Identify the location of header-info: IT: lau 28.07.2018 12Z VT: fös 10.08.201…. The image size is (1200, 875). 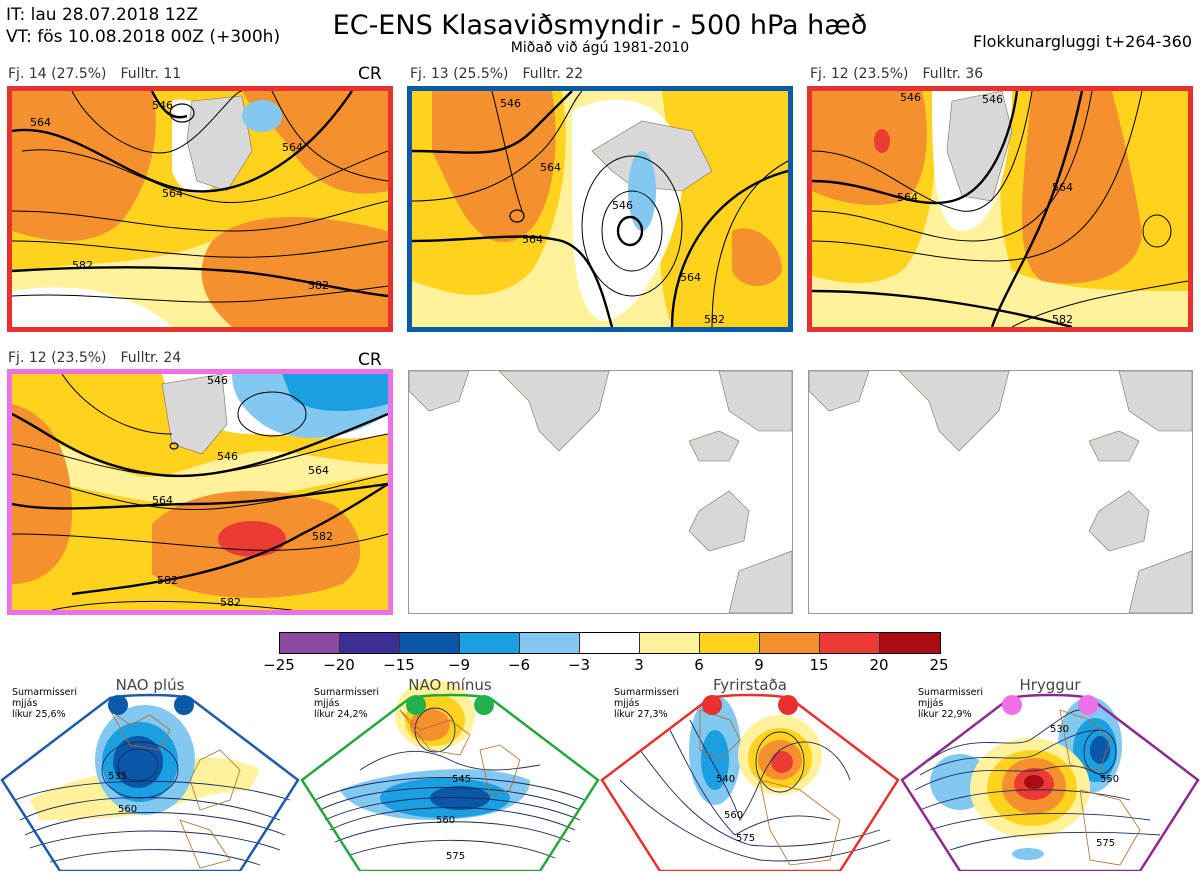
(143, 26).